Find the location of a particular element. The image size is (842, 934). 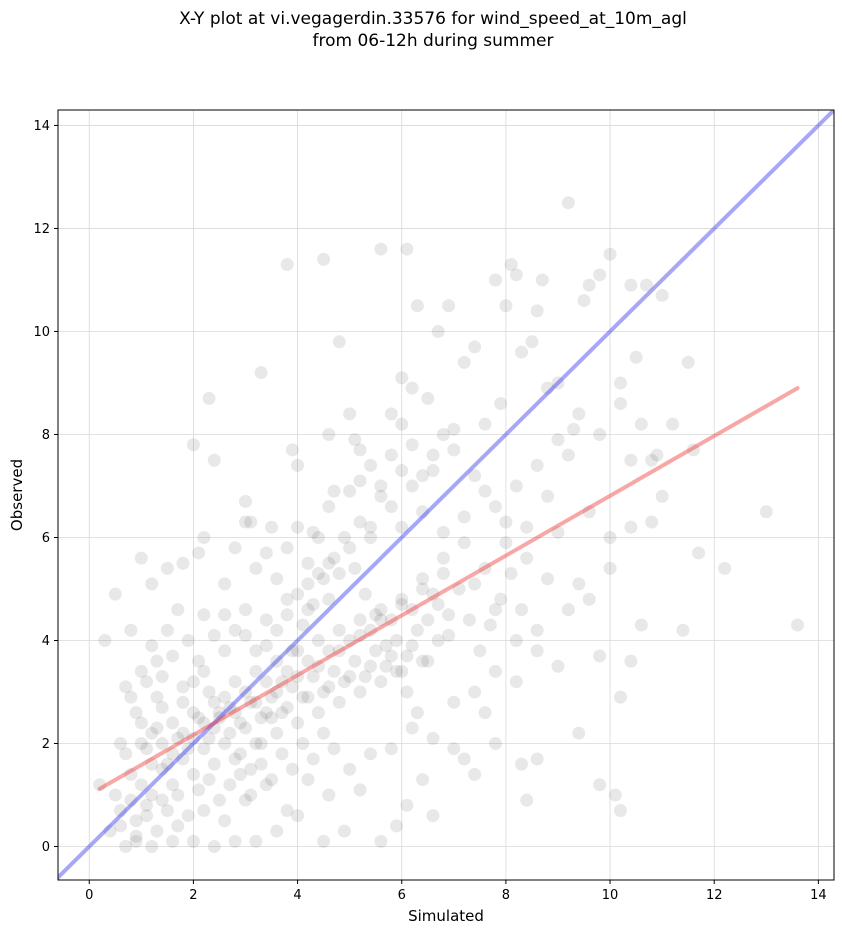

x-tick-label: 4 is located at coordinates (297, 895).